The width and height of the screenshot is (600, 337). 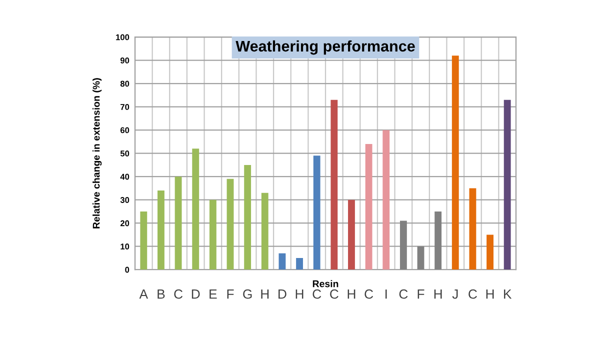 I want to click on y-tick-label: 70, so click(x=125, y=107).